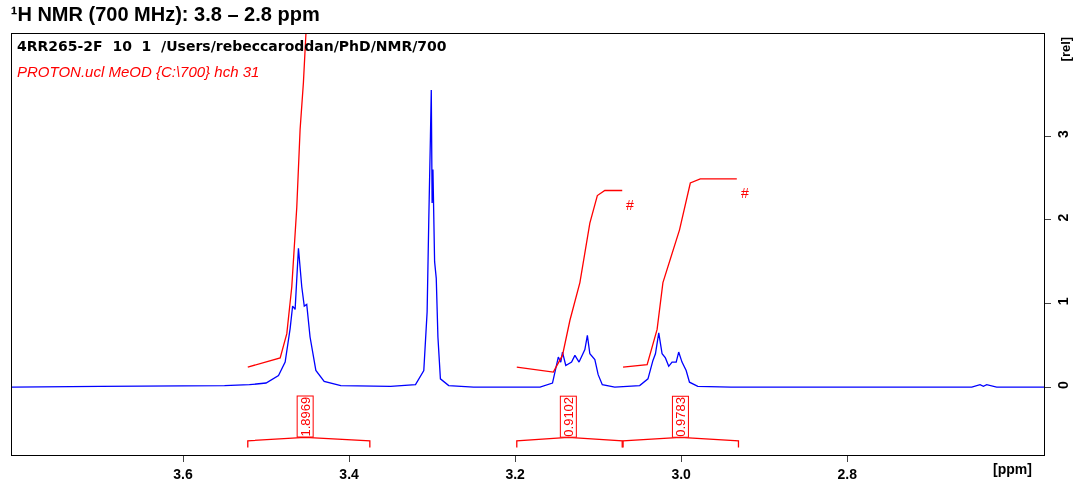  What do you see at coordinates (847, 473) in the screenshot?
I see `x-tick-label: 2.8` at bounding box center [847, 473].